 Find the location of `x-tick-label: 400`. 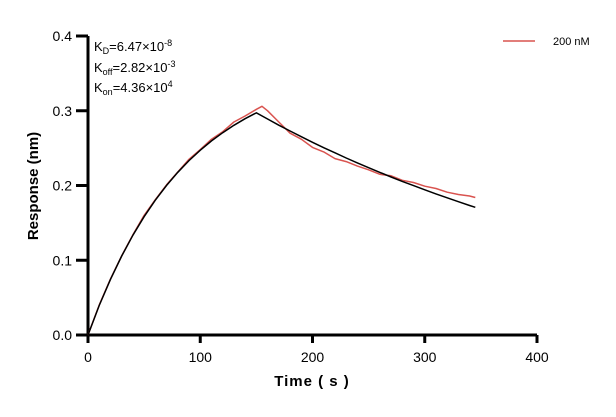

x-tick-label: 400 is located at coordinates (537, 357).